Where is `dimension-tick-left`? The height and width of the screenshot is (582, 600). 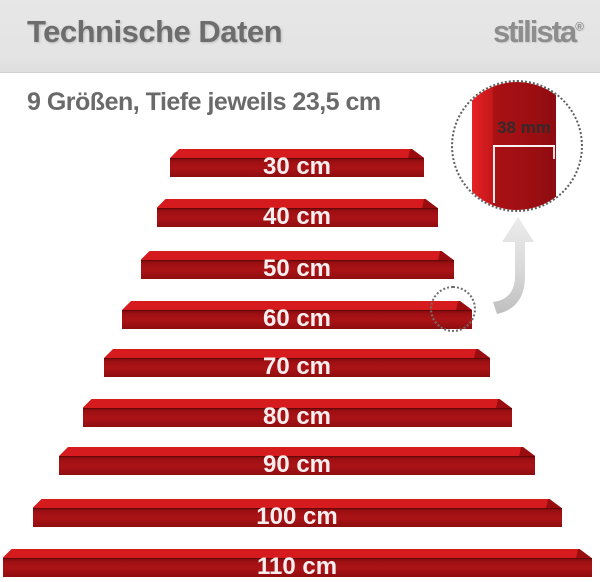
dimension-tick-left is located at coordinates (494, 174).